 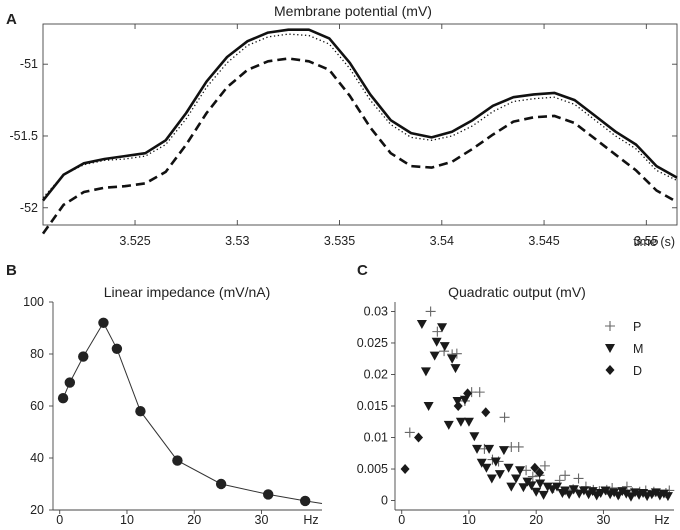 I want to click on legend-label-P: P, so click(x=637, y=327).